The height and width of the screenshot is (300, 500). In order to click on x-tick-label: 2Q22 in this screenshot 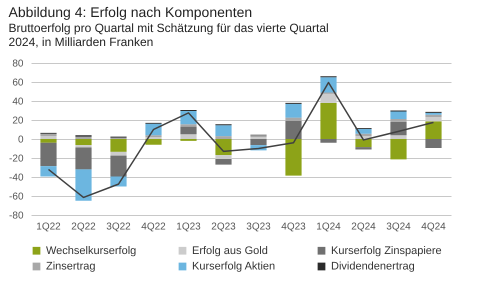, I will do `click(83, 227)`.